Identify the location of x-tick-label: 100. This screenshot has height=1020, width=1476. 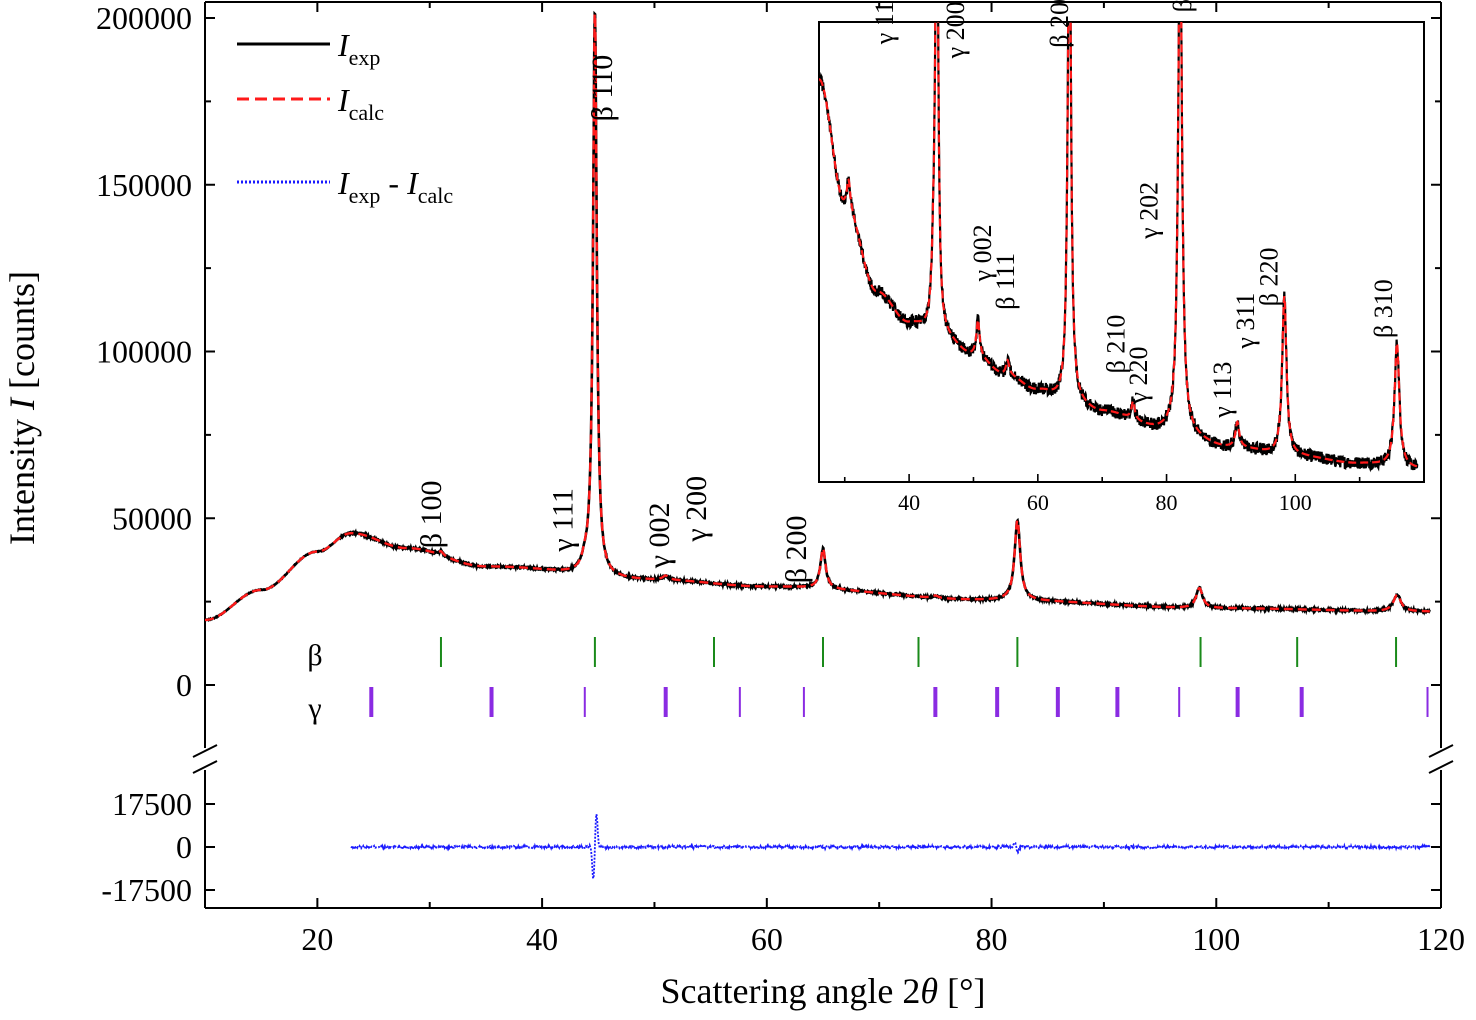
(1216, 939).